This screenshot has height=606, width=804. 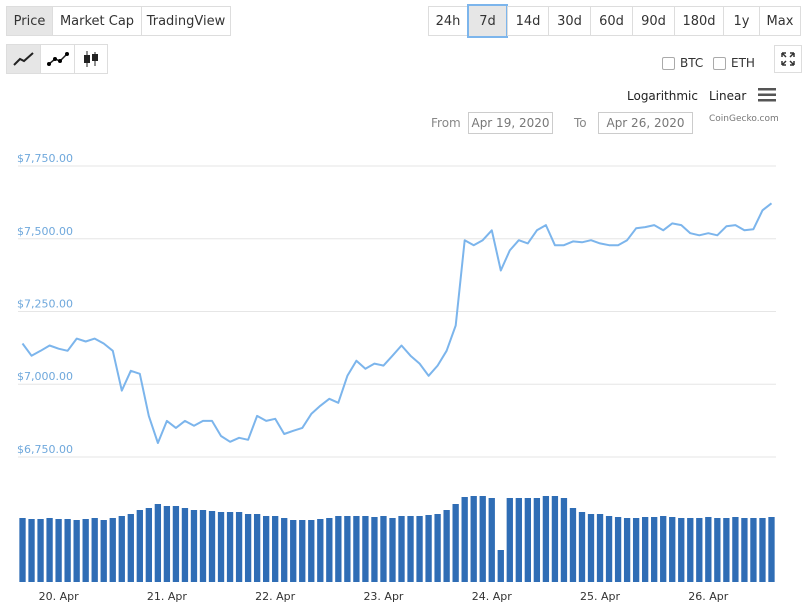 What do you see at coordinates (510, 123) in the screenshot?
I see `from-input: Apr 19, 2020` at bounding box center [510, 123].